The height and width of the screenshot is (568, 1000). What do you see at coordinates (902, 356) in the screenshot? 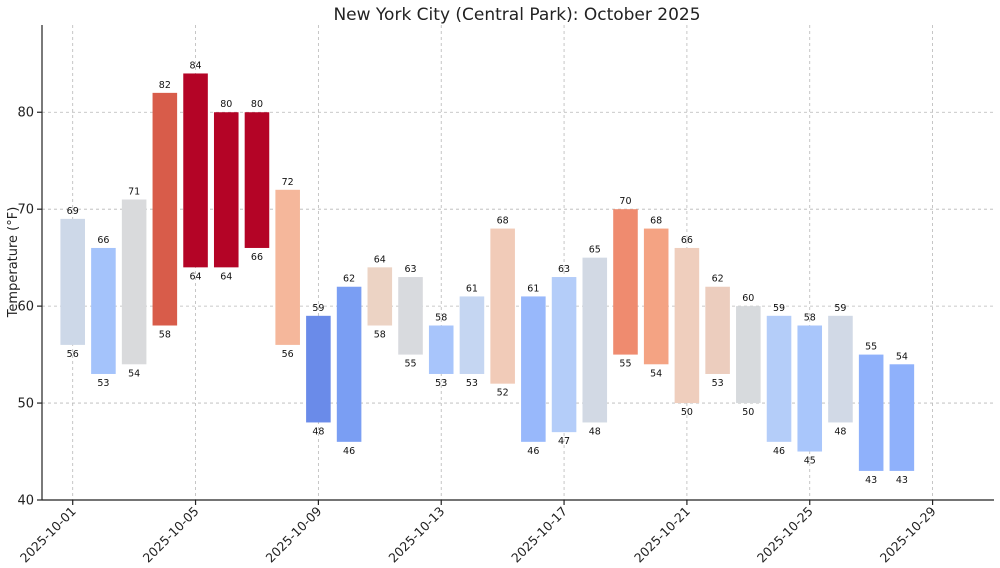
I see `high-label: 54` at bounding box center [902, 356].